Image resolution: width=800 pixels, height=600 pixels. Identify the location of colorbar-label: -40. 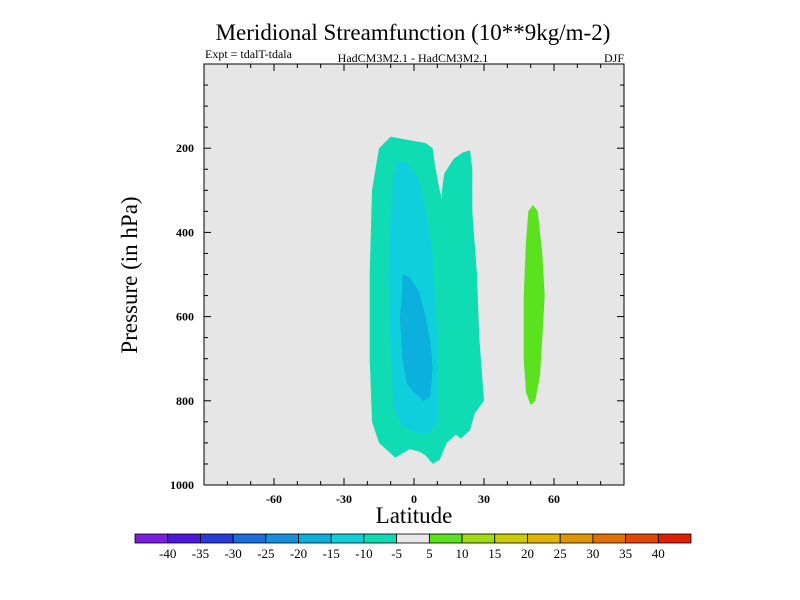
(167, 553).